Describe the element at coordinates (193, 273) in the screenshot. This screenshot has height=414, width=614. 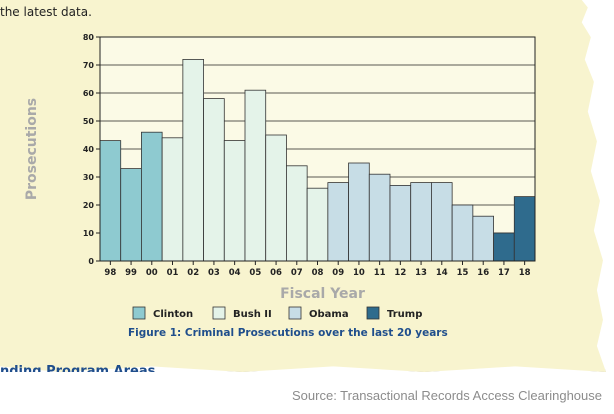
I see `x-tick-label: 02` at that location.